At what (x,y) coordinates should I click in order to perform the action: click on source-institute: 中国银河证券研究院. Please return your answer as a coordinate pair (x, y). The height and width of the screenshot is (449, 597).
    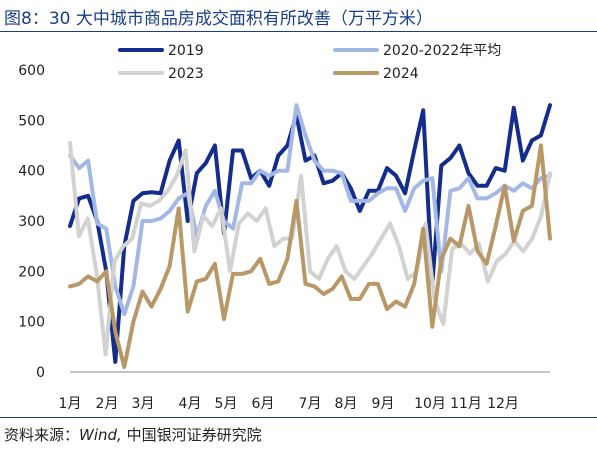
    Looking at the image, I should click on (191, 435).